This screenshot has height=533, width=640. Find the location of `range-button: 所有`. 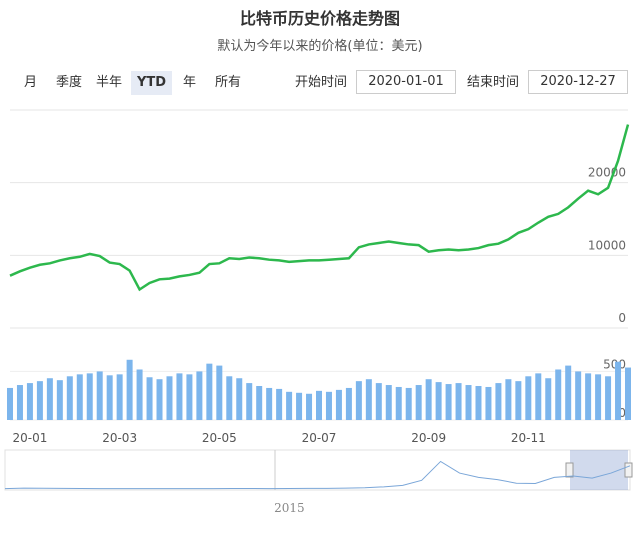

range-button: 所有 is located at coordinates (228, 82).